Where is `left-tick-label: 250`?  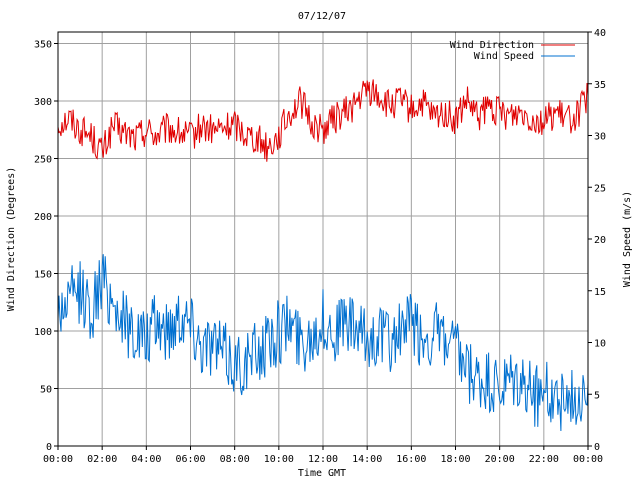
left-tick-label: 250 is located at coordinates (43, 160).